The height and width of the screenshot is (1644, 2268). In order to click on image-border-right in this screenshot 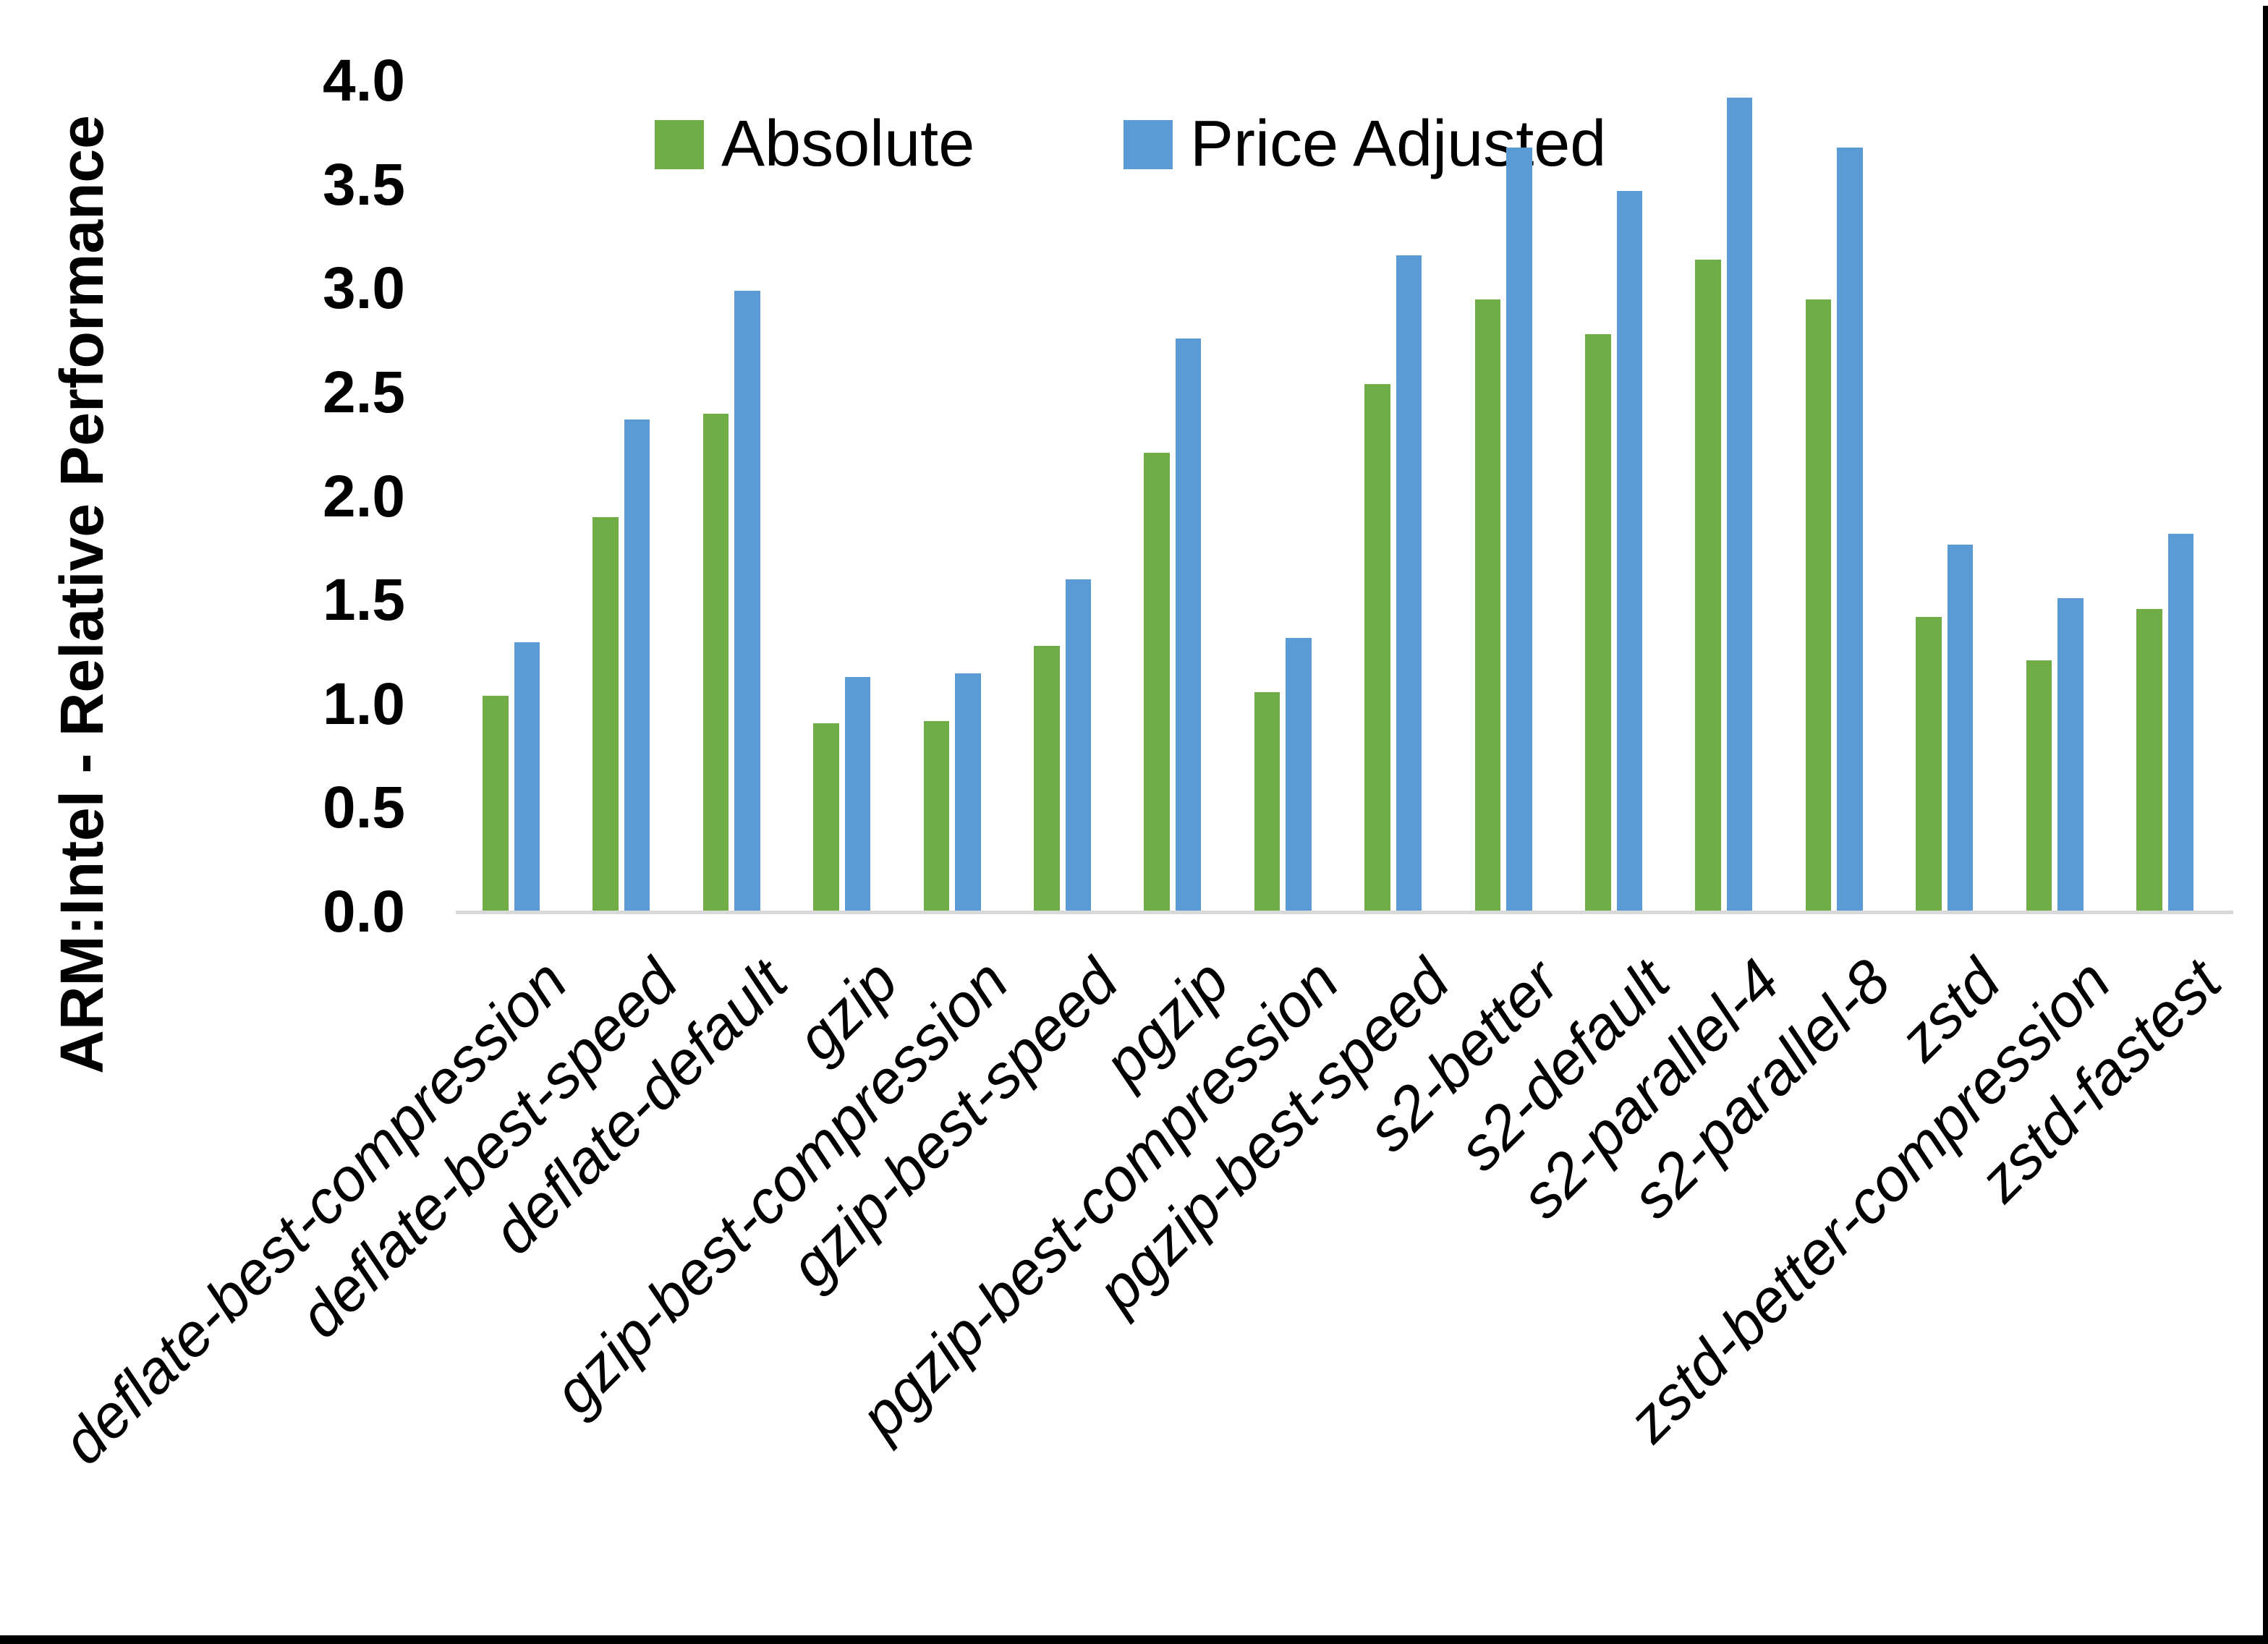, I will do `click(2265, 825)`.